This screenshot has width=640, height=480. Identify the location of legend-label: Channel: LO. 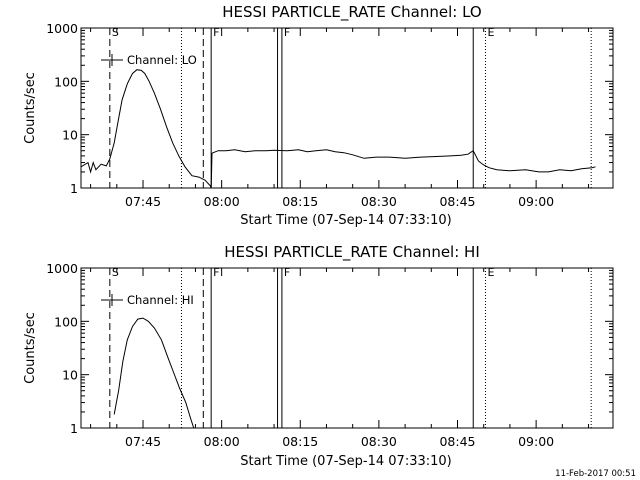
(162, 60).